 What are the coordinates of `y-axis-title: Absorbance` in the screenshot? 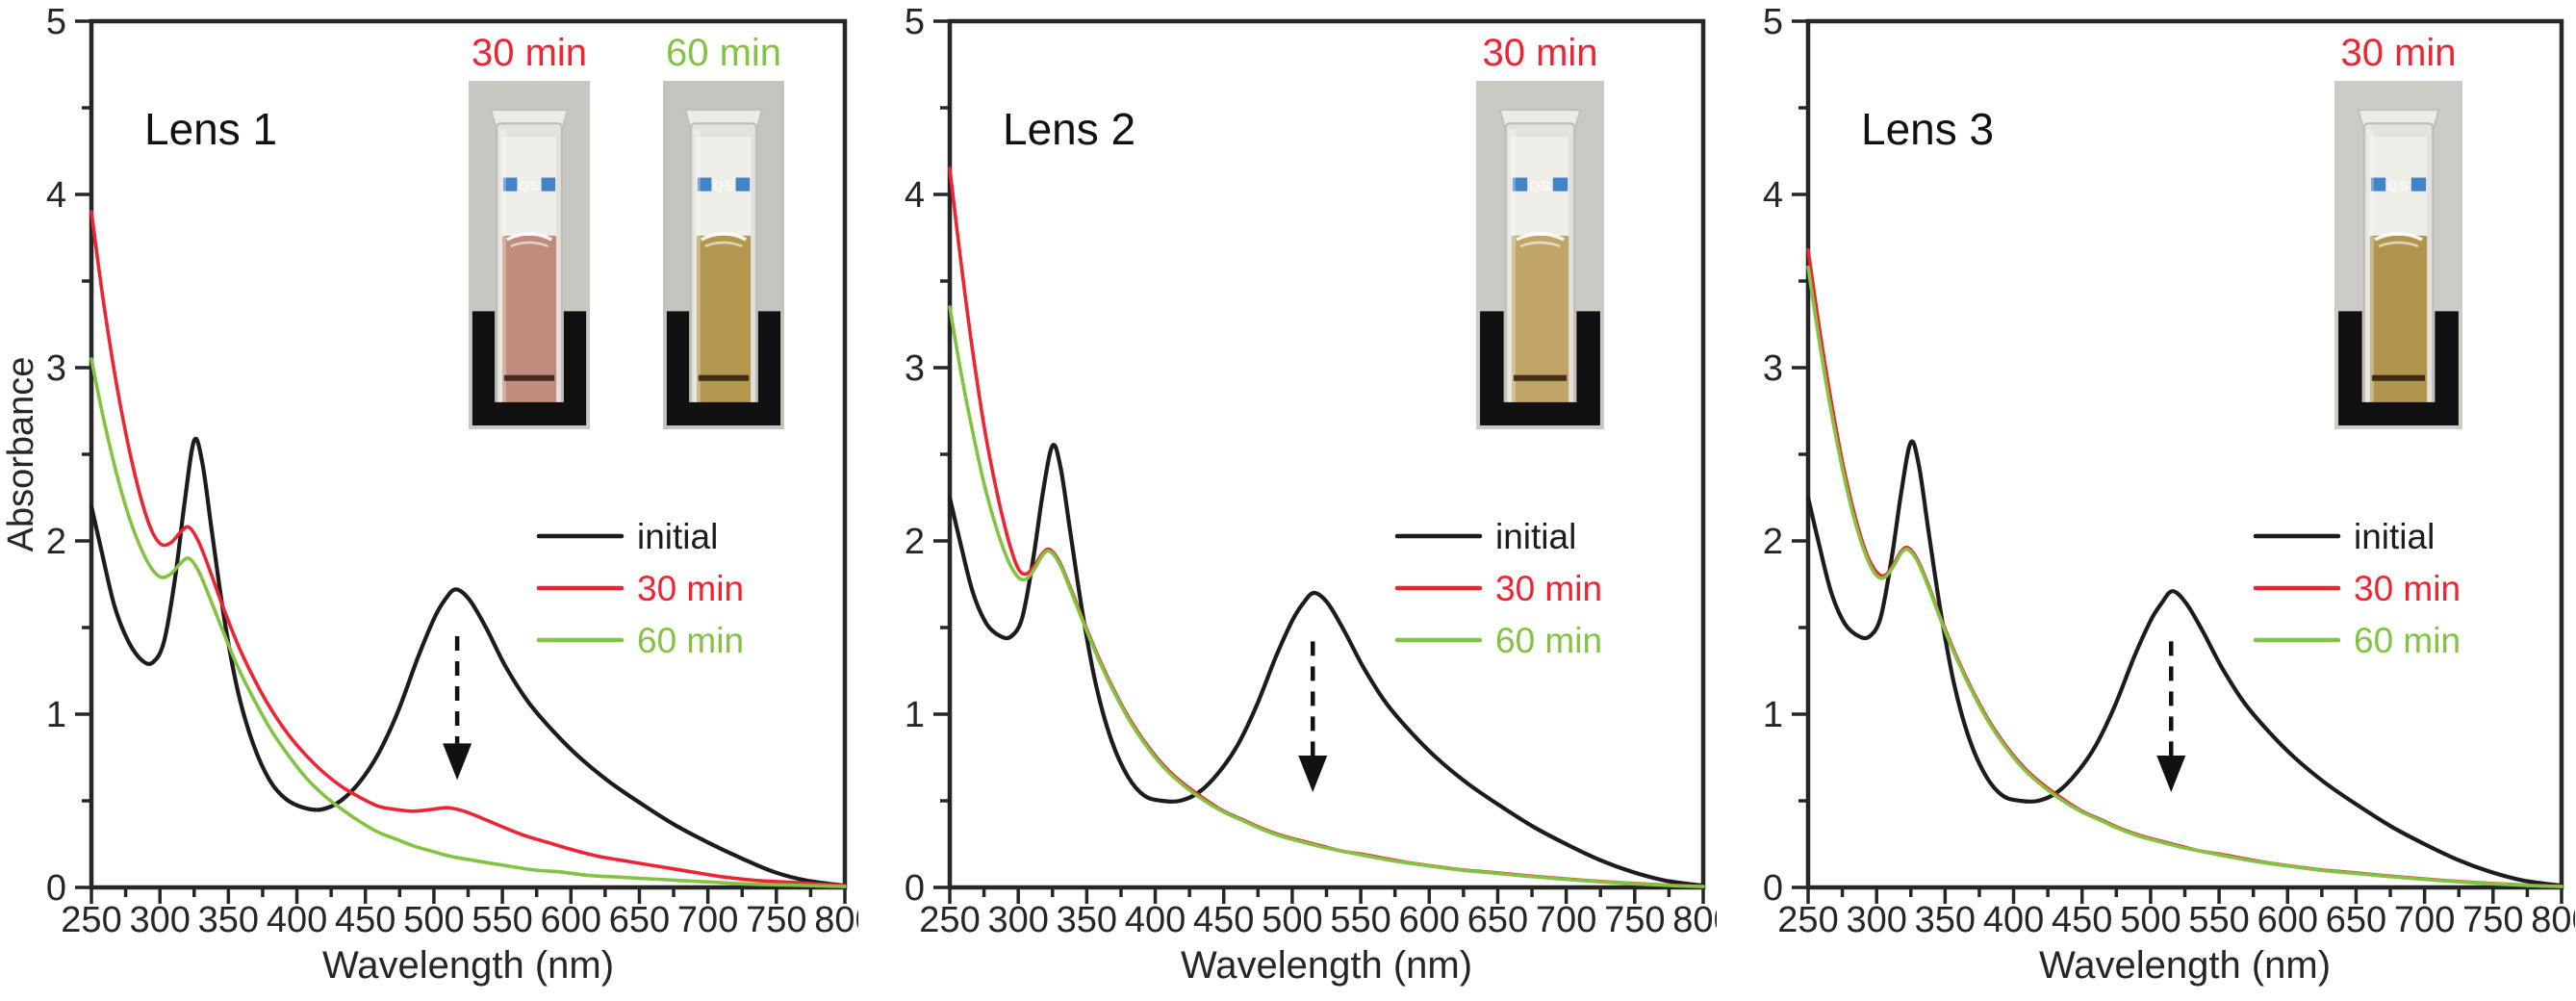 It's located at (21, 454).